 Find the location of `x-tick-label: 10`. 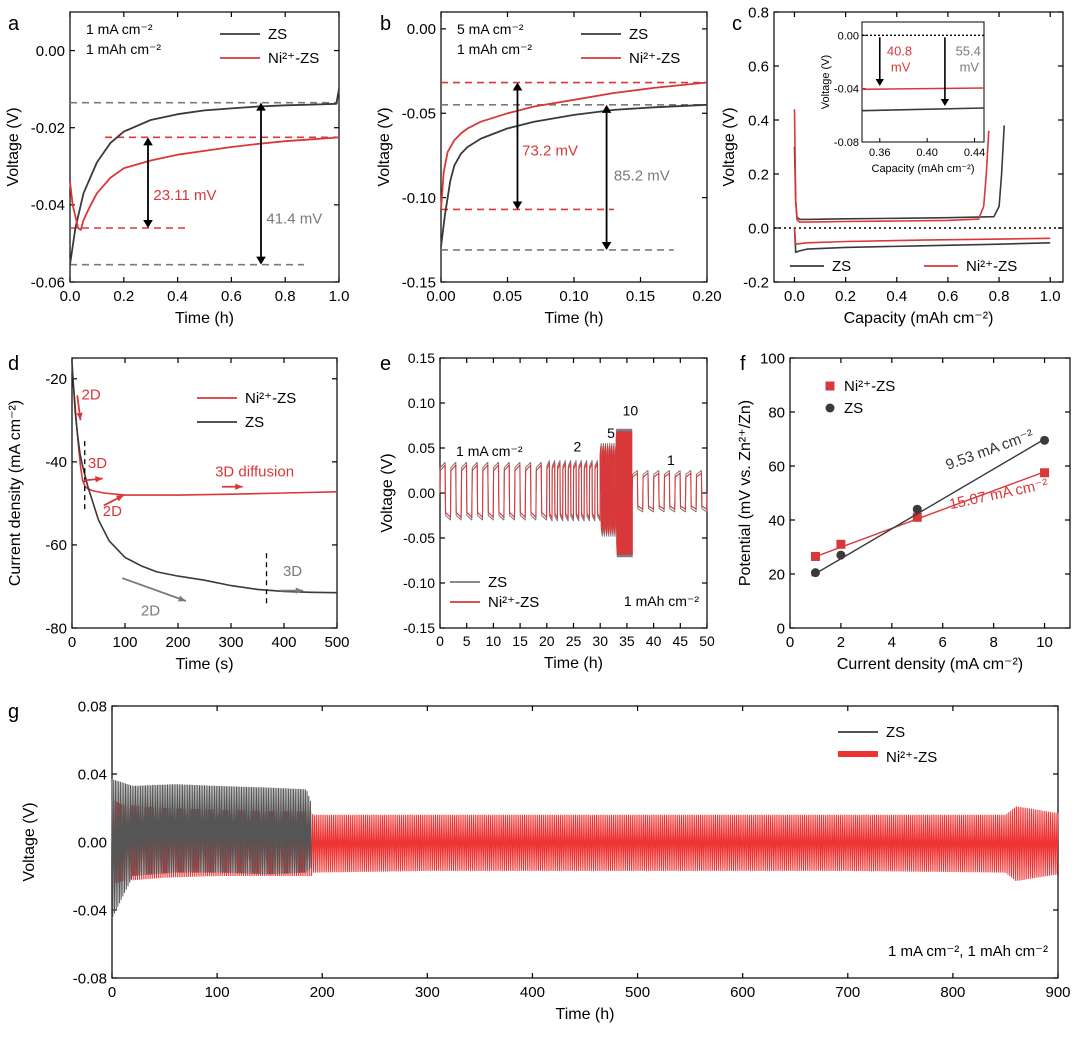

x-tick-label: 10 is located at coordinates (1044, 642).